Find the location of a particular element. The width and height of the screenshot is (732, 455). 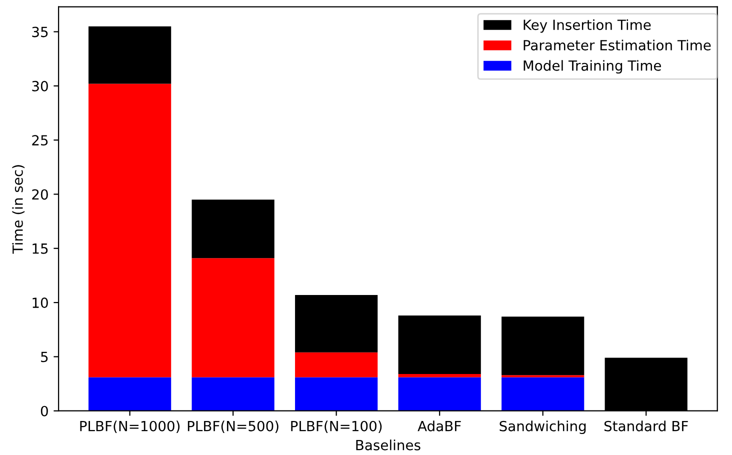

y-tick-label: 20 is located at coordinates (40, 194).